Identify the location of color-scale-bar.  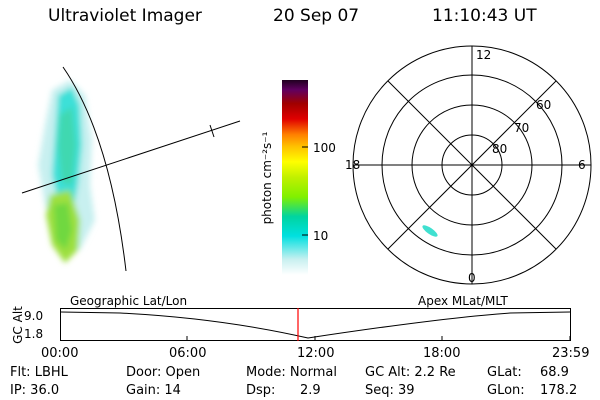
(295, 177).